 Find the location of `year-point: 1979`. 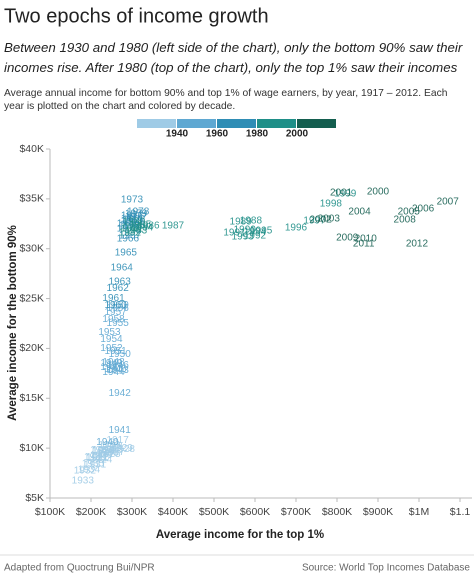

year-point: 1979 is located at coordinates (136, 213).